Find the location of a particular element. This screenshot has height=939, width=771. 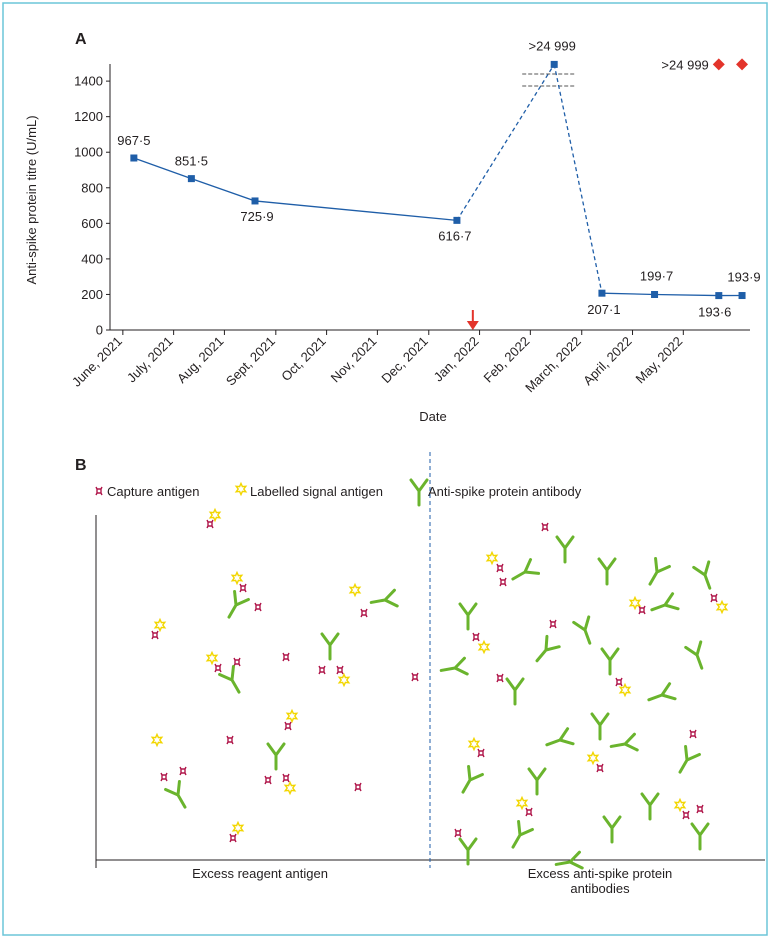

y-tick-label: 800 is located at coordinates (92, 187).